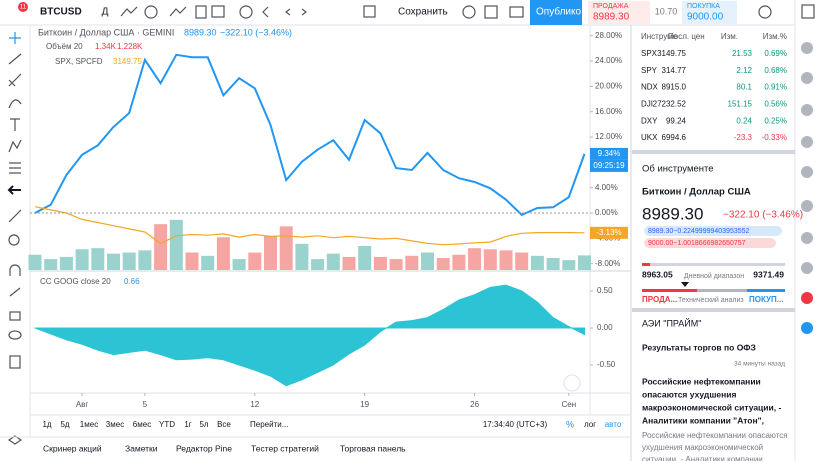 This screenshot has height=461, width=820. Describe the element at coordinates (491, 12) in the screenshot. I see `fullscreen-icon` at that location.